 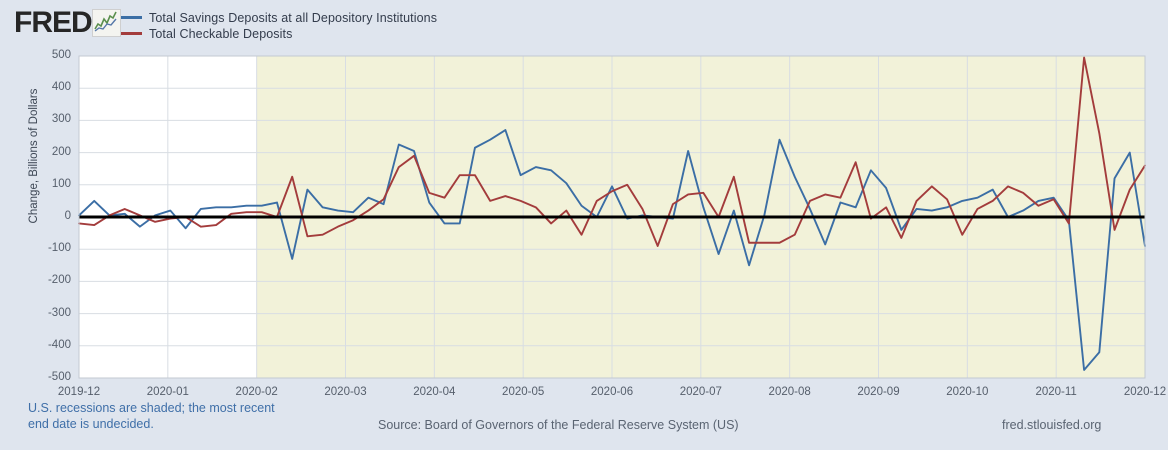 What do you see at coordinates (91, 424) in the screenshot?
I see `recession-note-line2: end date is undecided.` at bounding box center [91, 424].